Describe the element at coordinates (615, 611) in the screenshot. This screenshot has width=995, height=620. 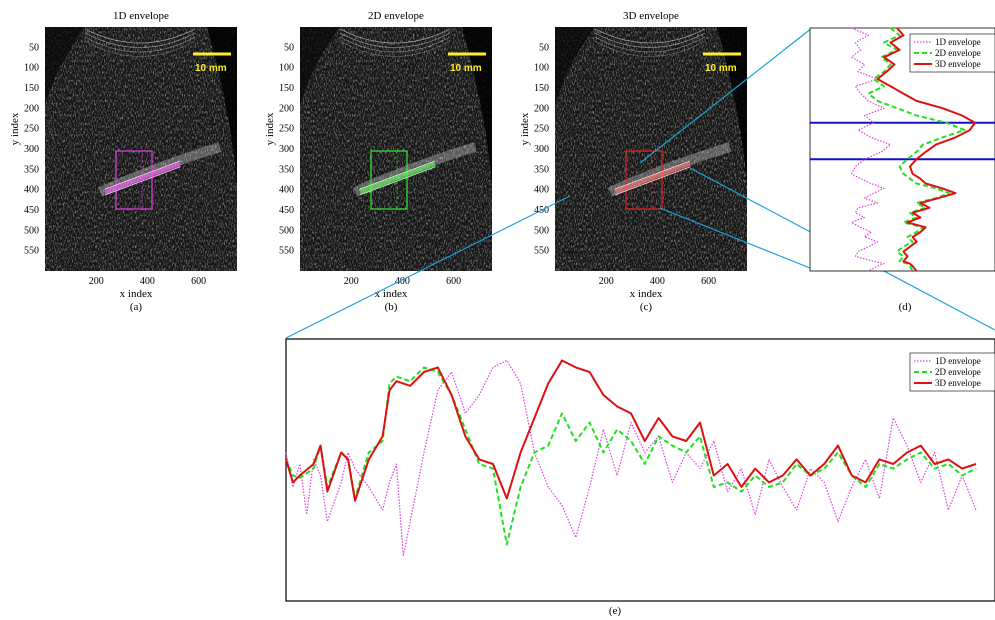
I see `panel-caption: (e)` at that location.